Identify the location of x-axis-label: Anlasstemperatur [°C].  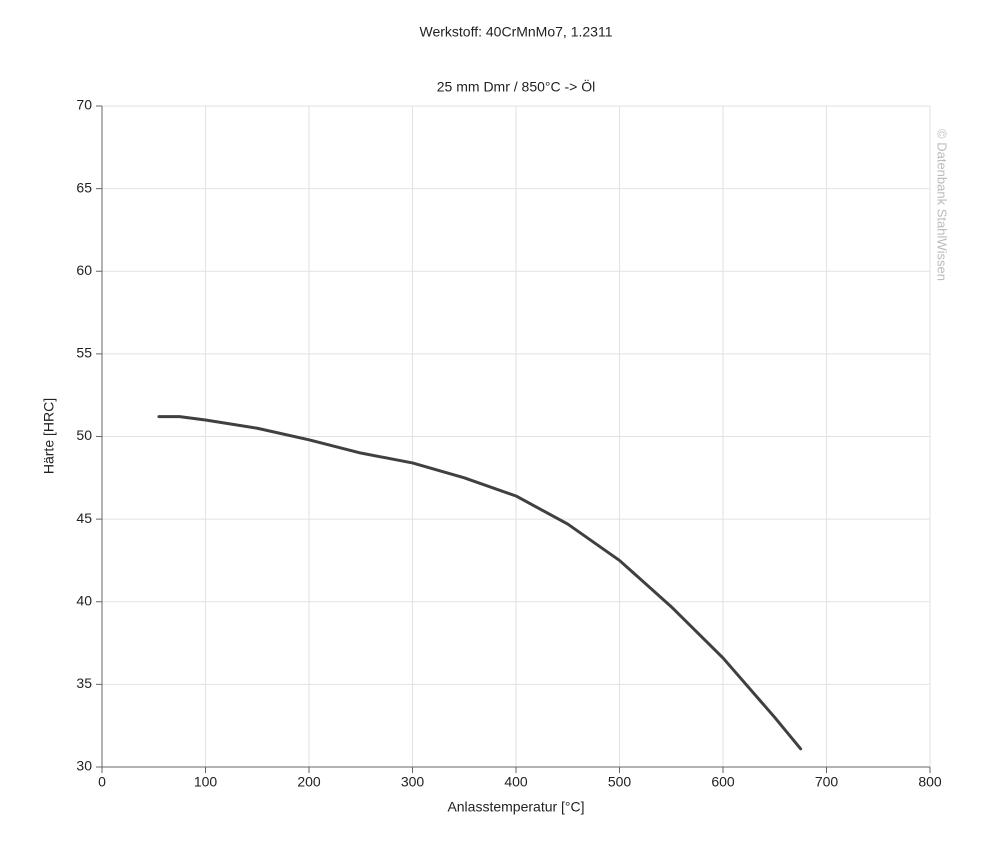
(515, 807).